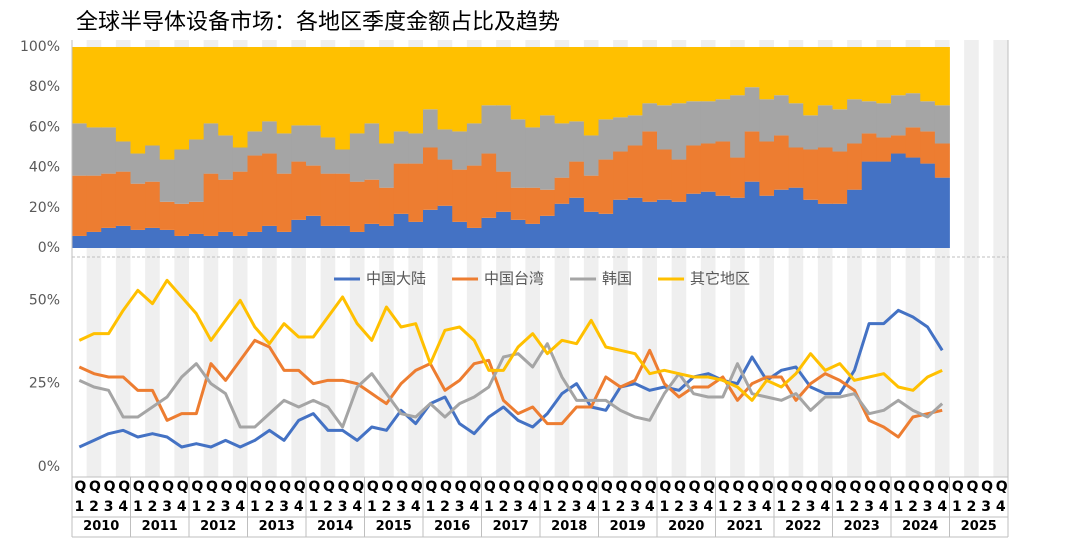  I want to click on x-group-label: 2013, so click(276, 526).